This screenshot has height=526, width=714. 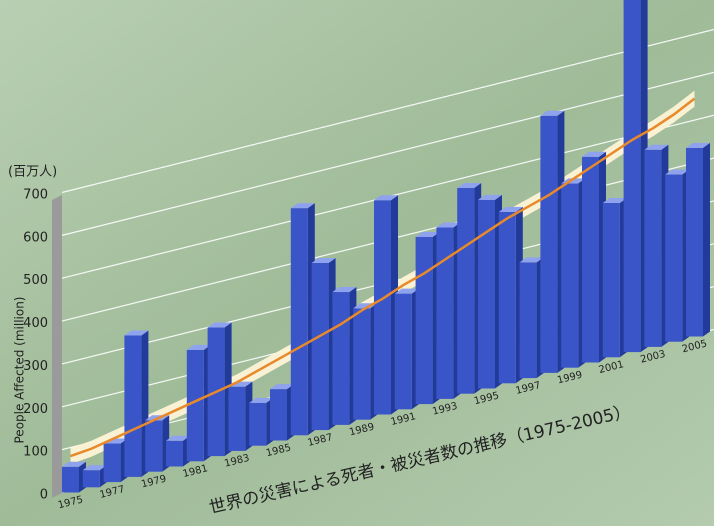 What do you see at coordinates (35, 409) in the screenshot?
I see `y-tick-label: 200` at bounding box center [35, 409].